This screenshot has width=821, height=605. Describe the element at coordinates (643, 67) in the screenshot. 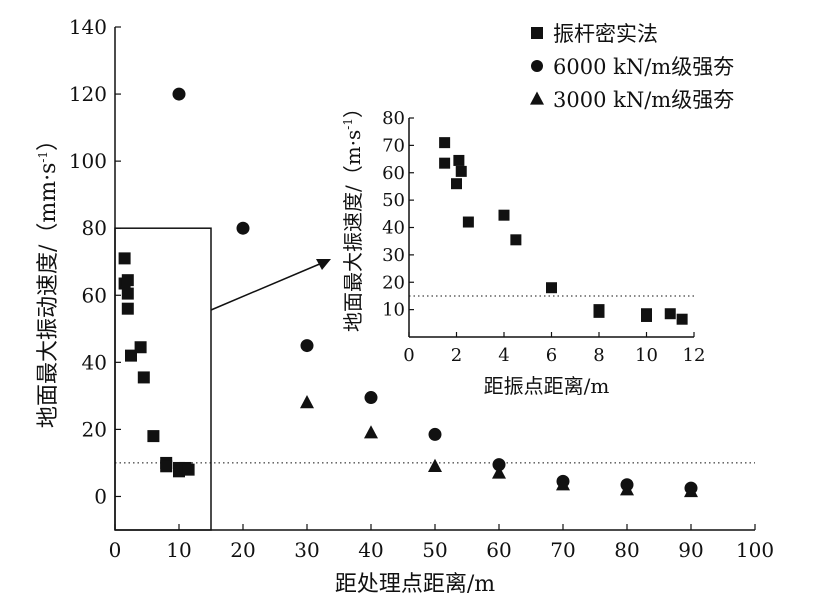

I see `legend-label: 6000 kN/m级强夯` at that location.